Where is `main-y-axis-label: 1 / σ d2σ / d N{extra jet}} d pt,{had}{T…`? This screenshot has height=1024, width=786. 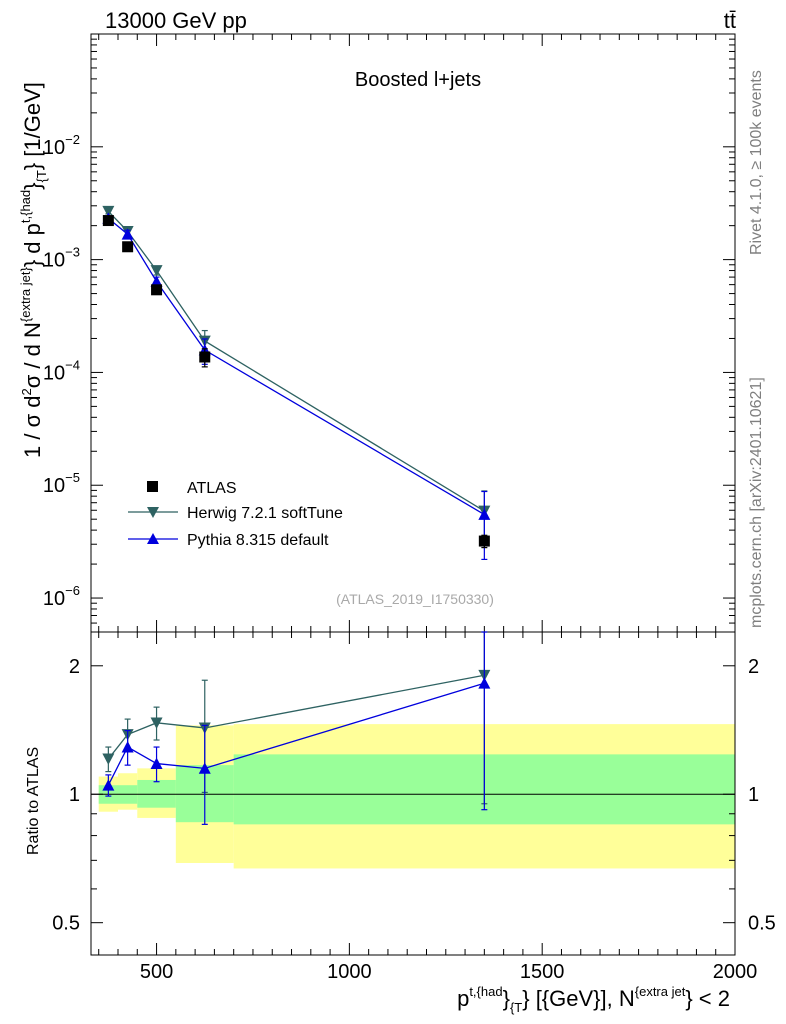 main-y-axis-label: 1 / σ d2σ / d N{extra jet}} d pt,{had}{T… is located at coordinates (33, 270).